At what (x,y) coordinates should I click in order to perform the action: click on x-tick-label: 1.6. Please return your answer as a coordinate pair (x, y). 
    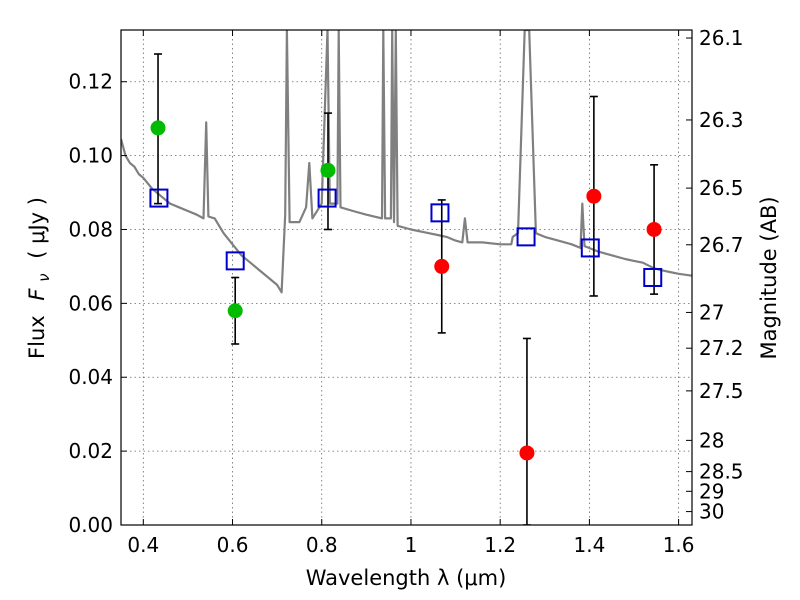
    Looking at the image, I should click on (679, 545).